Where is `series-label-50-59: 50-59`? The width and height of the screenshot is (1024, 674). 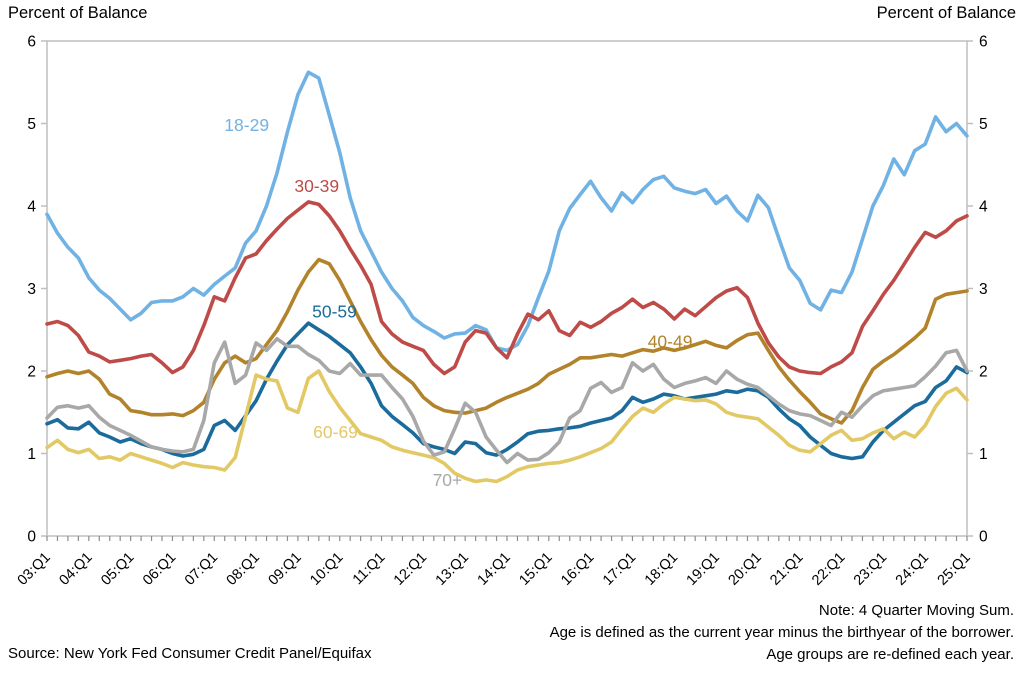 series-label-50-59: 50-59 is located at coordinates (334, 312).